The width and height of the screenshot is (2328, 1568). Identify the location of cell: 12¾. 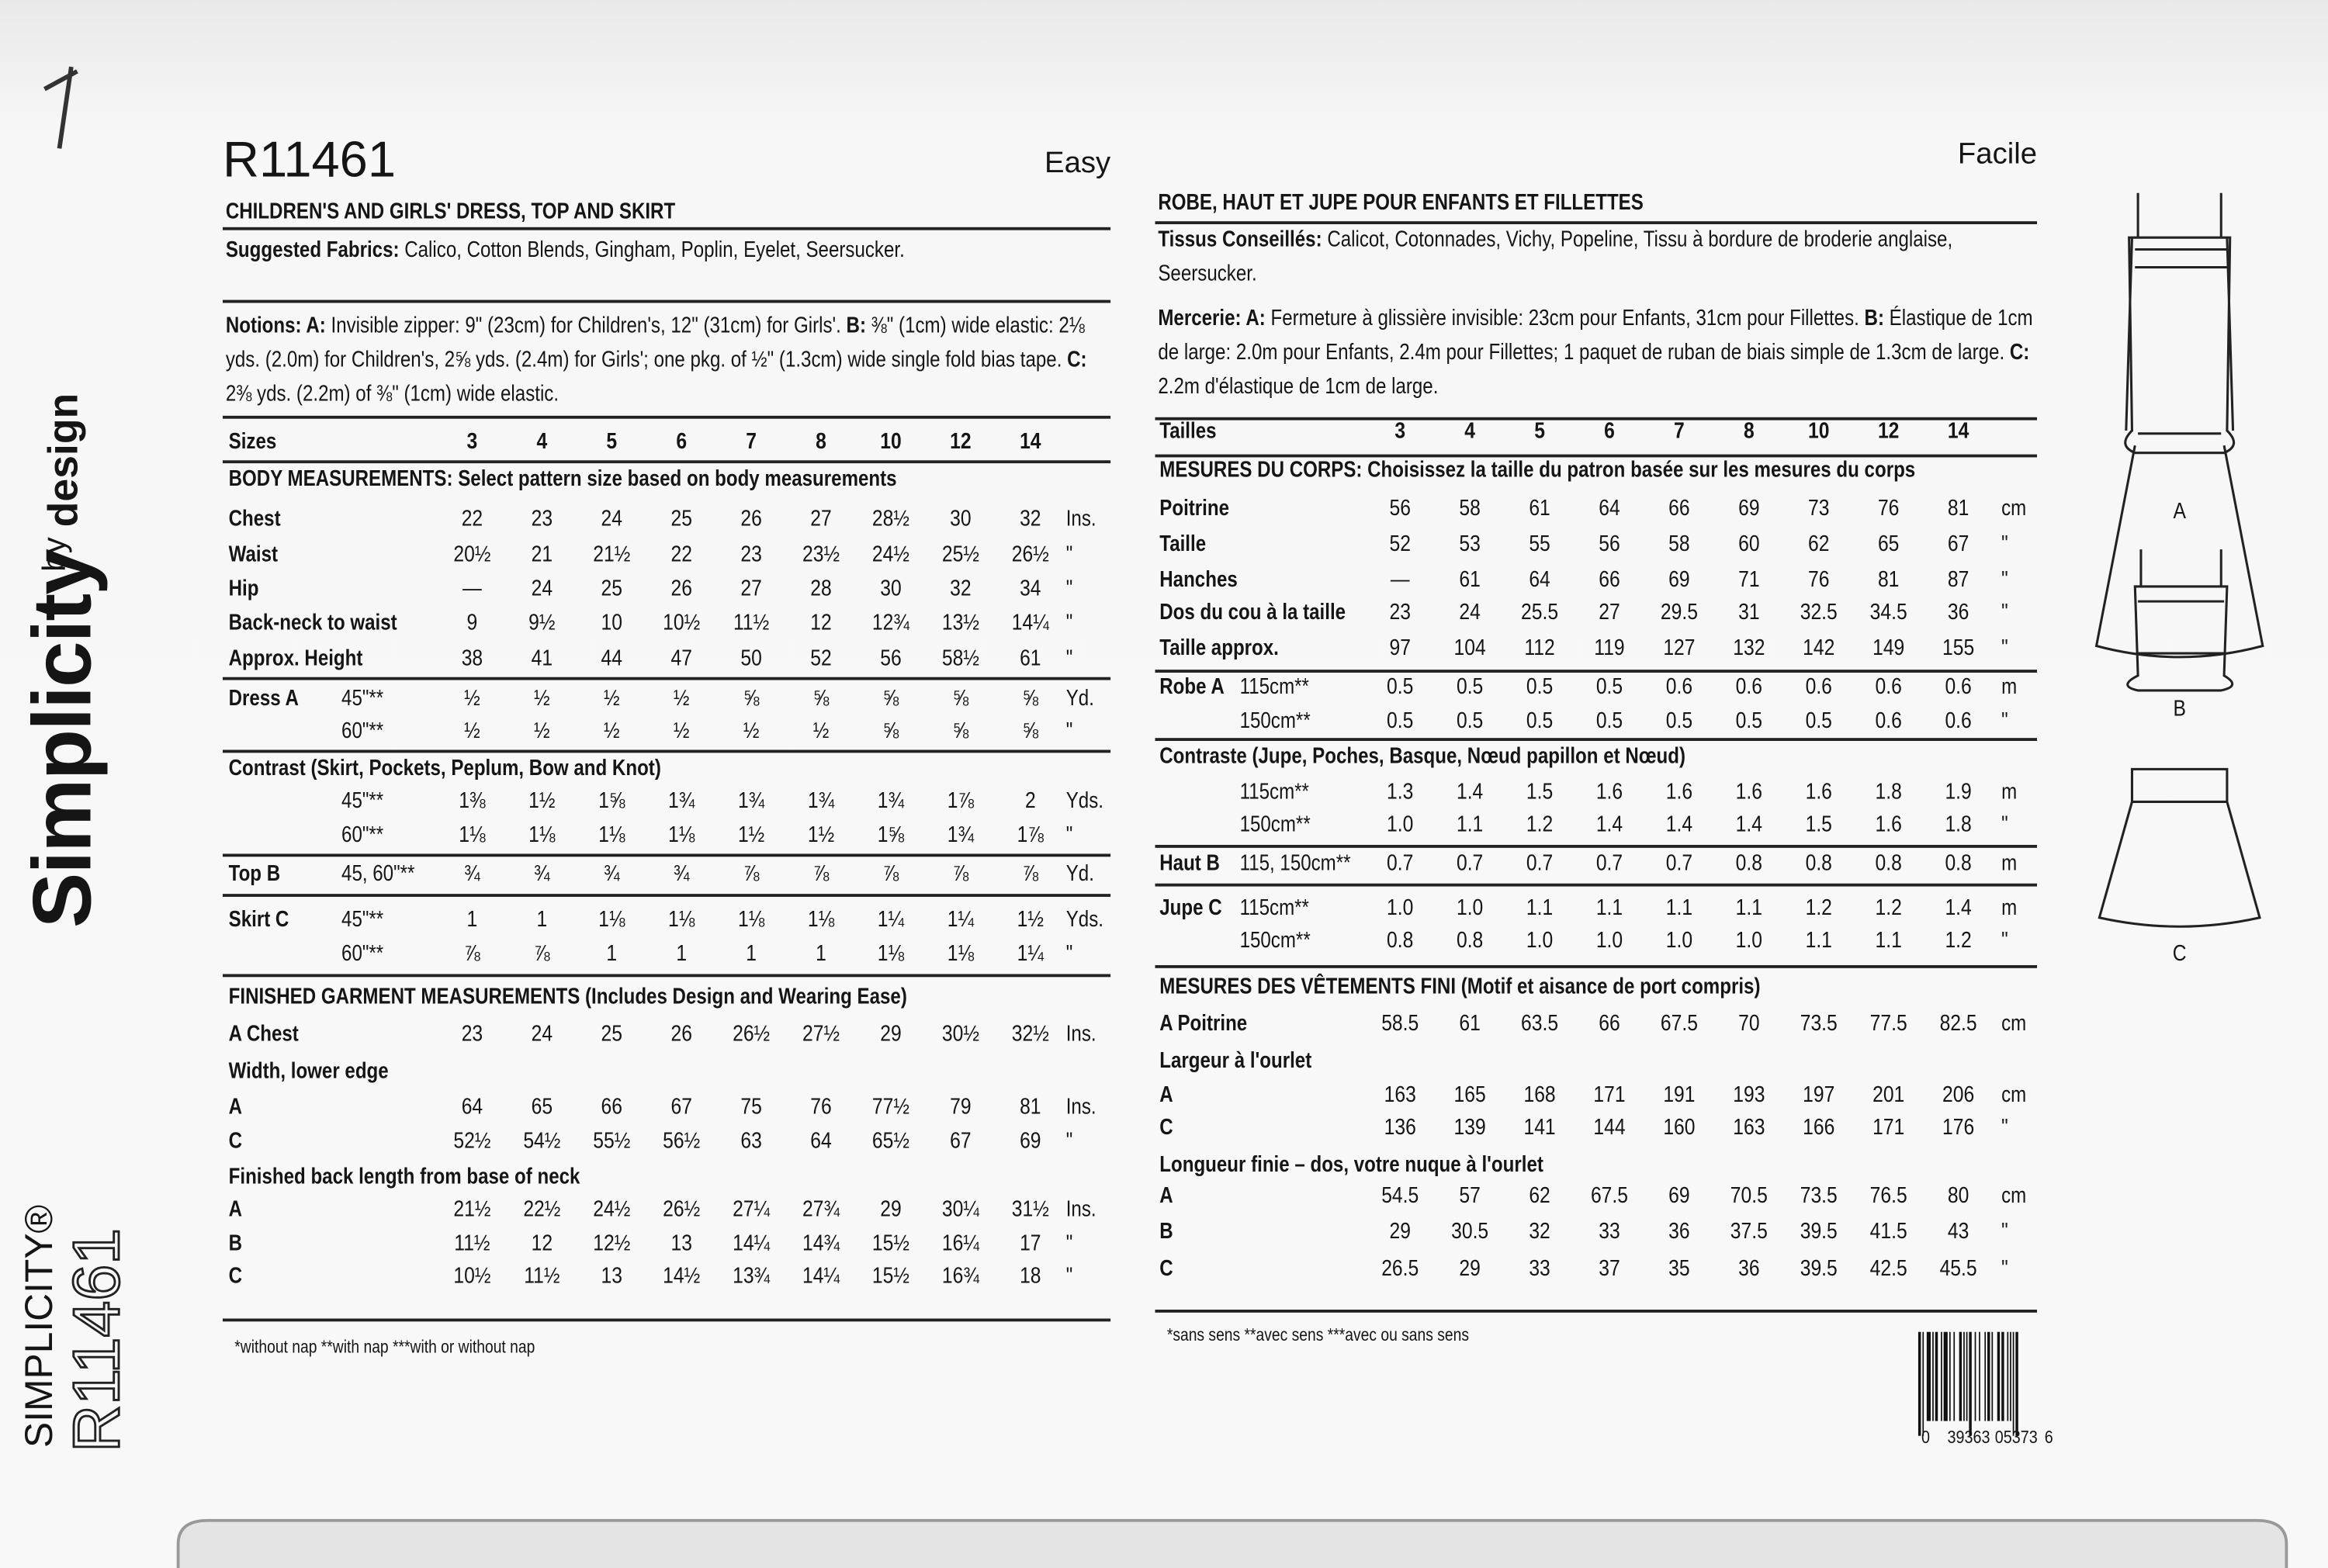
(890, 623).